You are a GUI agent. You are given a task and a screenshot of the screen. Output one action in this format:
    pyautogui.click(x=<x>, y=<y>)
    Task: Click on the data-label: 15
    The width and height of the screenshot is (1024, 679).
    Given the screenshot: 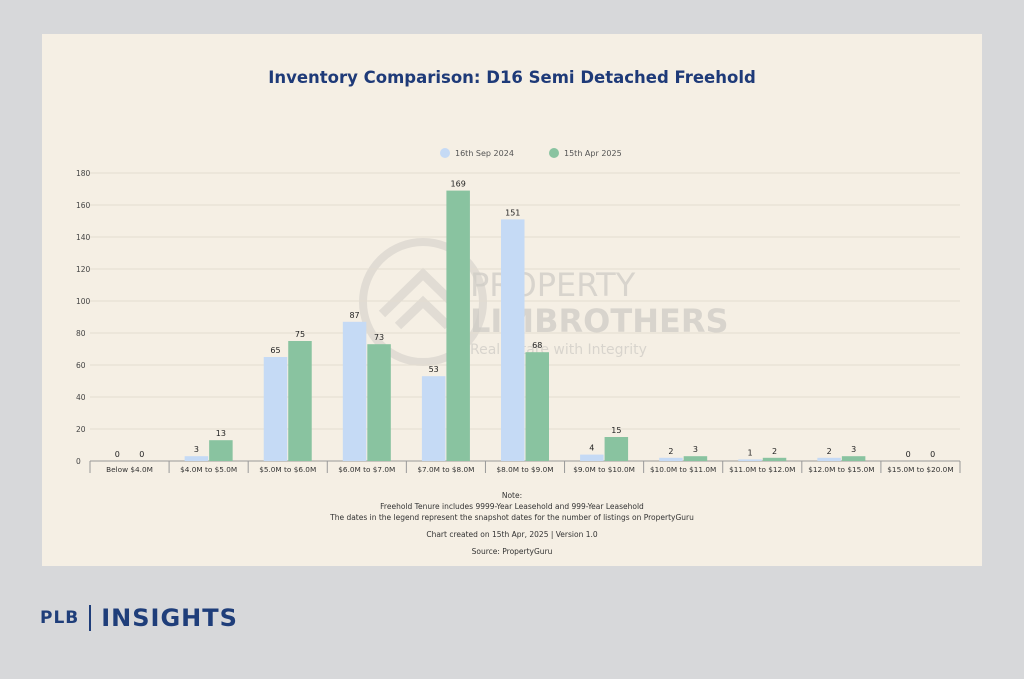 What is the action you would take?
    pyautogui.click(x=616, y=430)
    